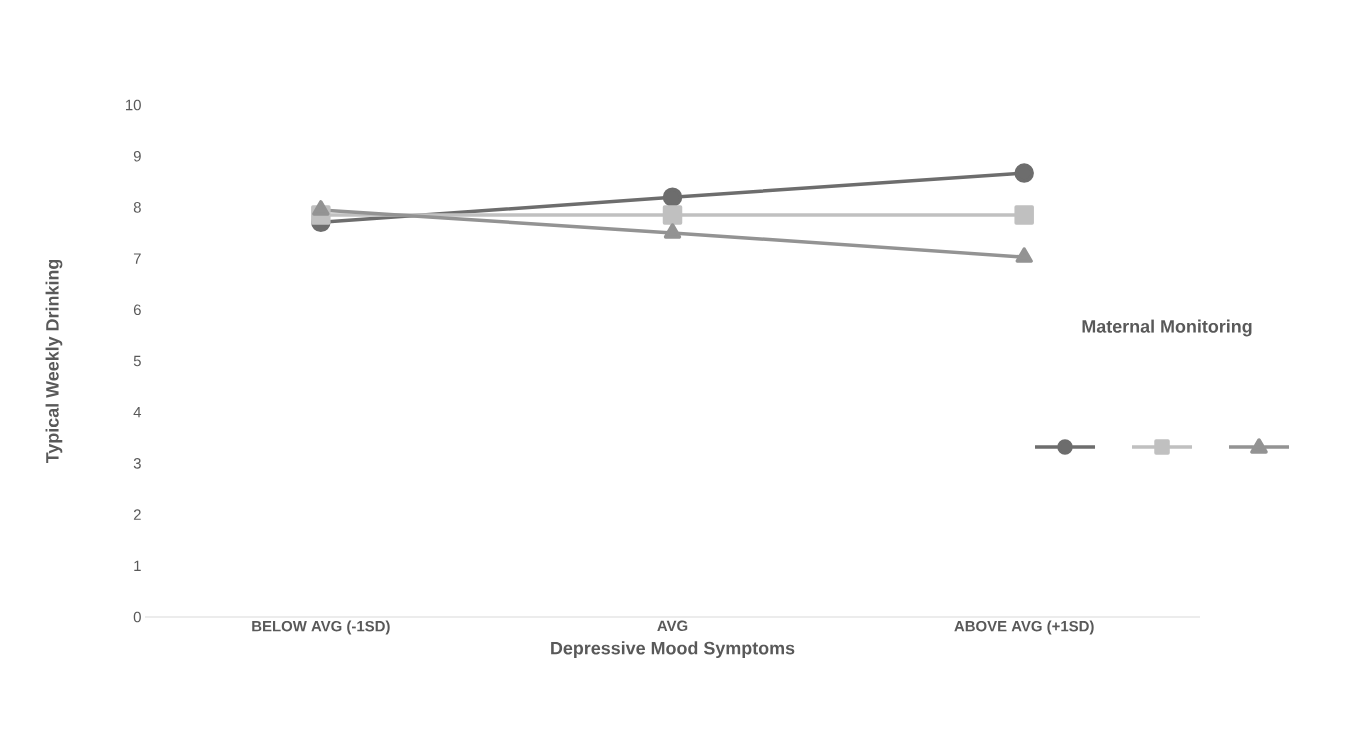  What do you see at coordinates (133, 105) in the screenshot?
I see `y-tick-label: 10` at bounding box center [133, 105].